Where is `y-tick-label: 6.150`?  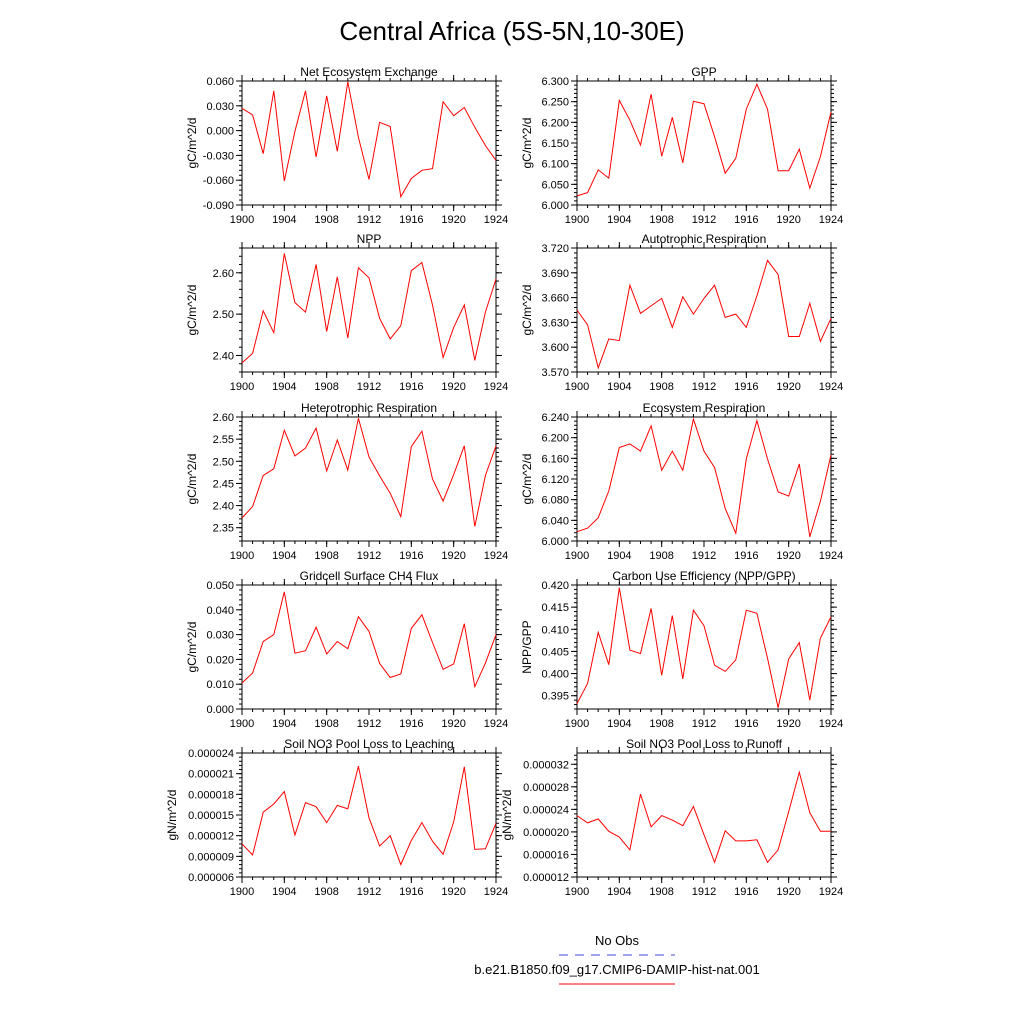 y-tick-label: 6.150 is located at coordinates (555, 144).